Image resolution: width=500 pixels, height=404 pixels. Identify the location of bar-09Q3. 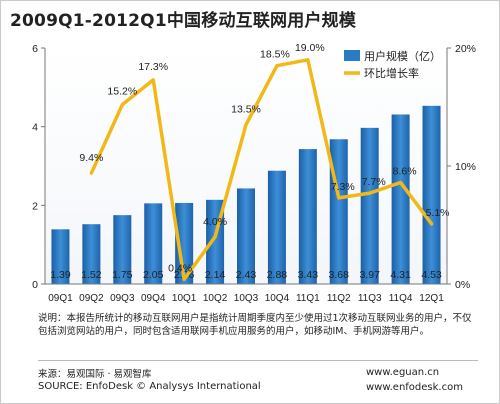
(122, 249).